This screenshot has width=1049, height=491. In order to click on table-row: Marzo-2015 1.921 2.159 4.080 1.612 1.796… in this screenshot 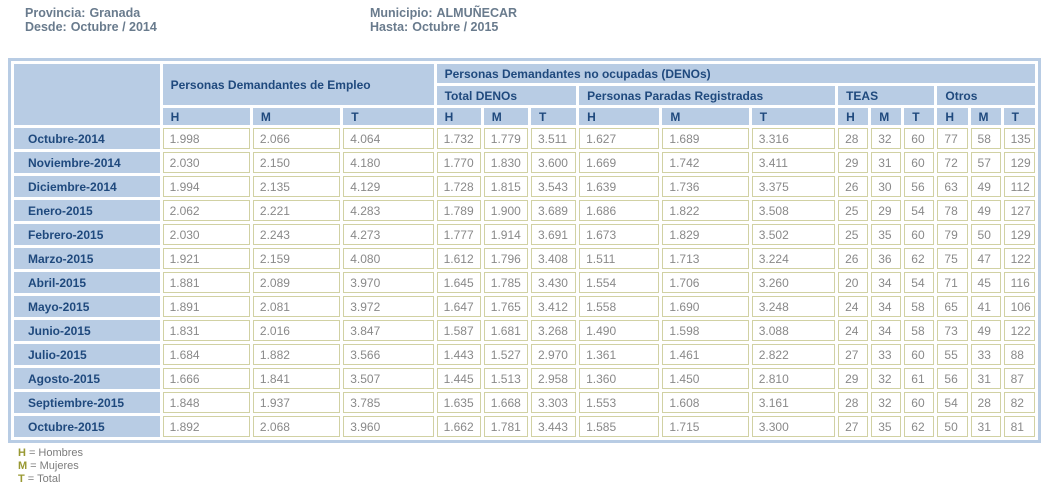, I will do `click(524, 258)`.